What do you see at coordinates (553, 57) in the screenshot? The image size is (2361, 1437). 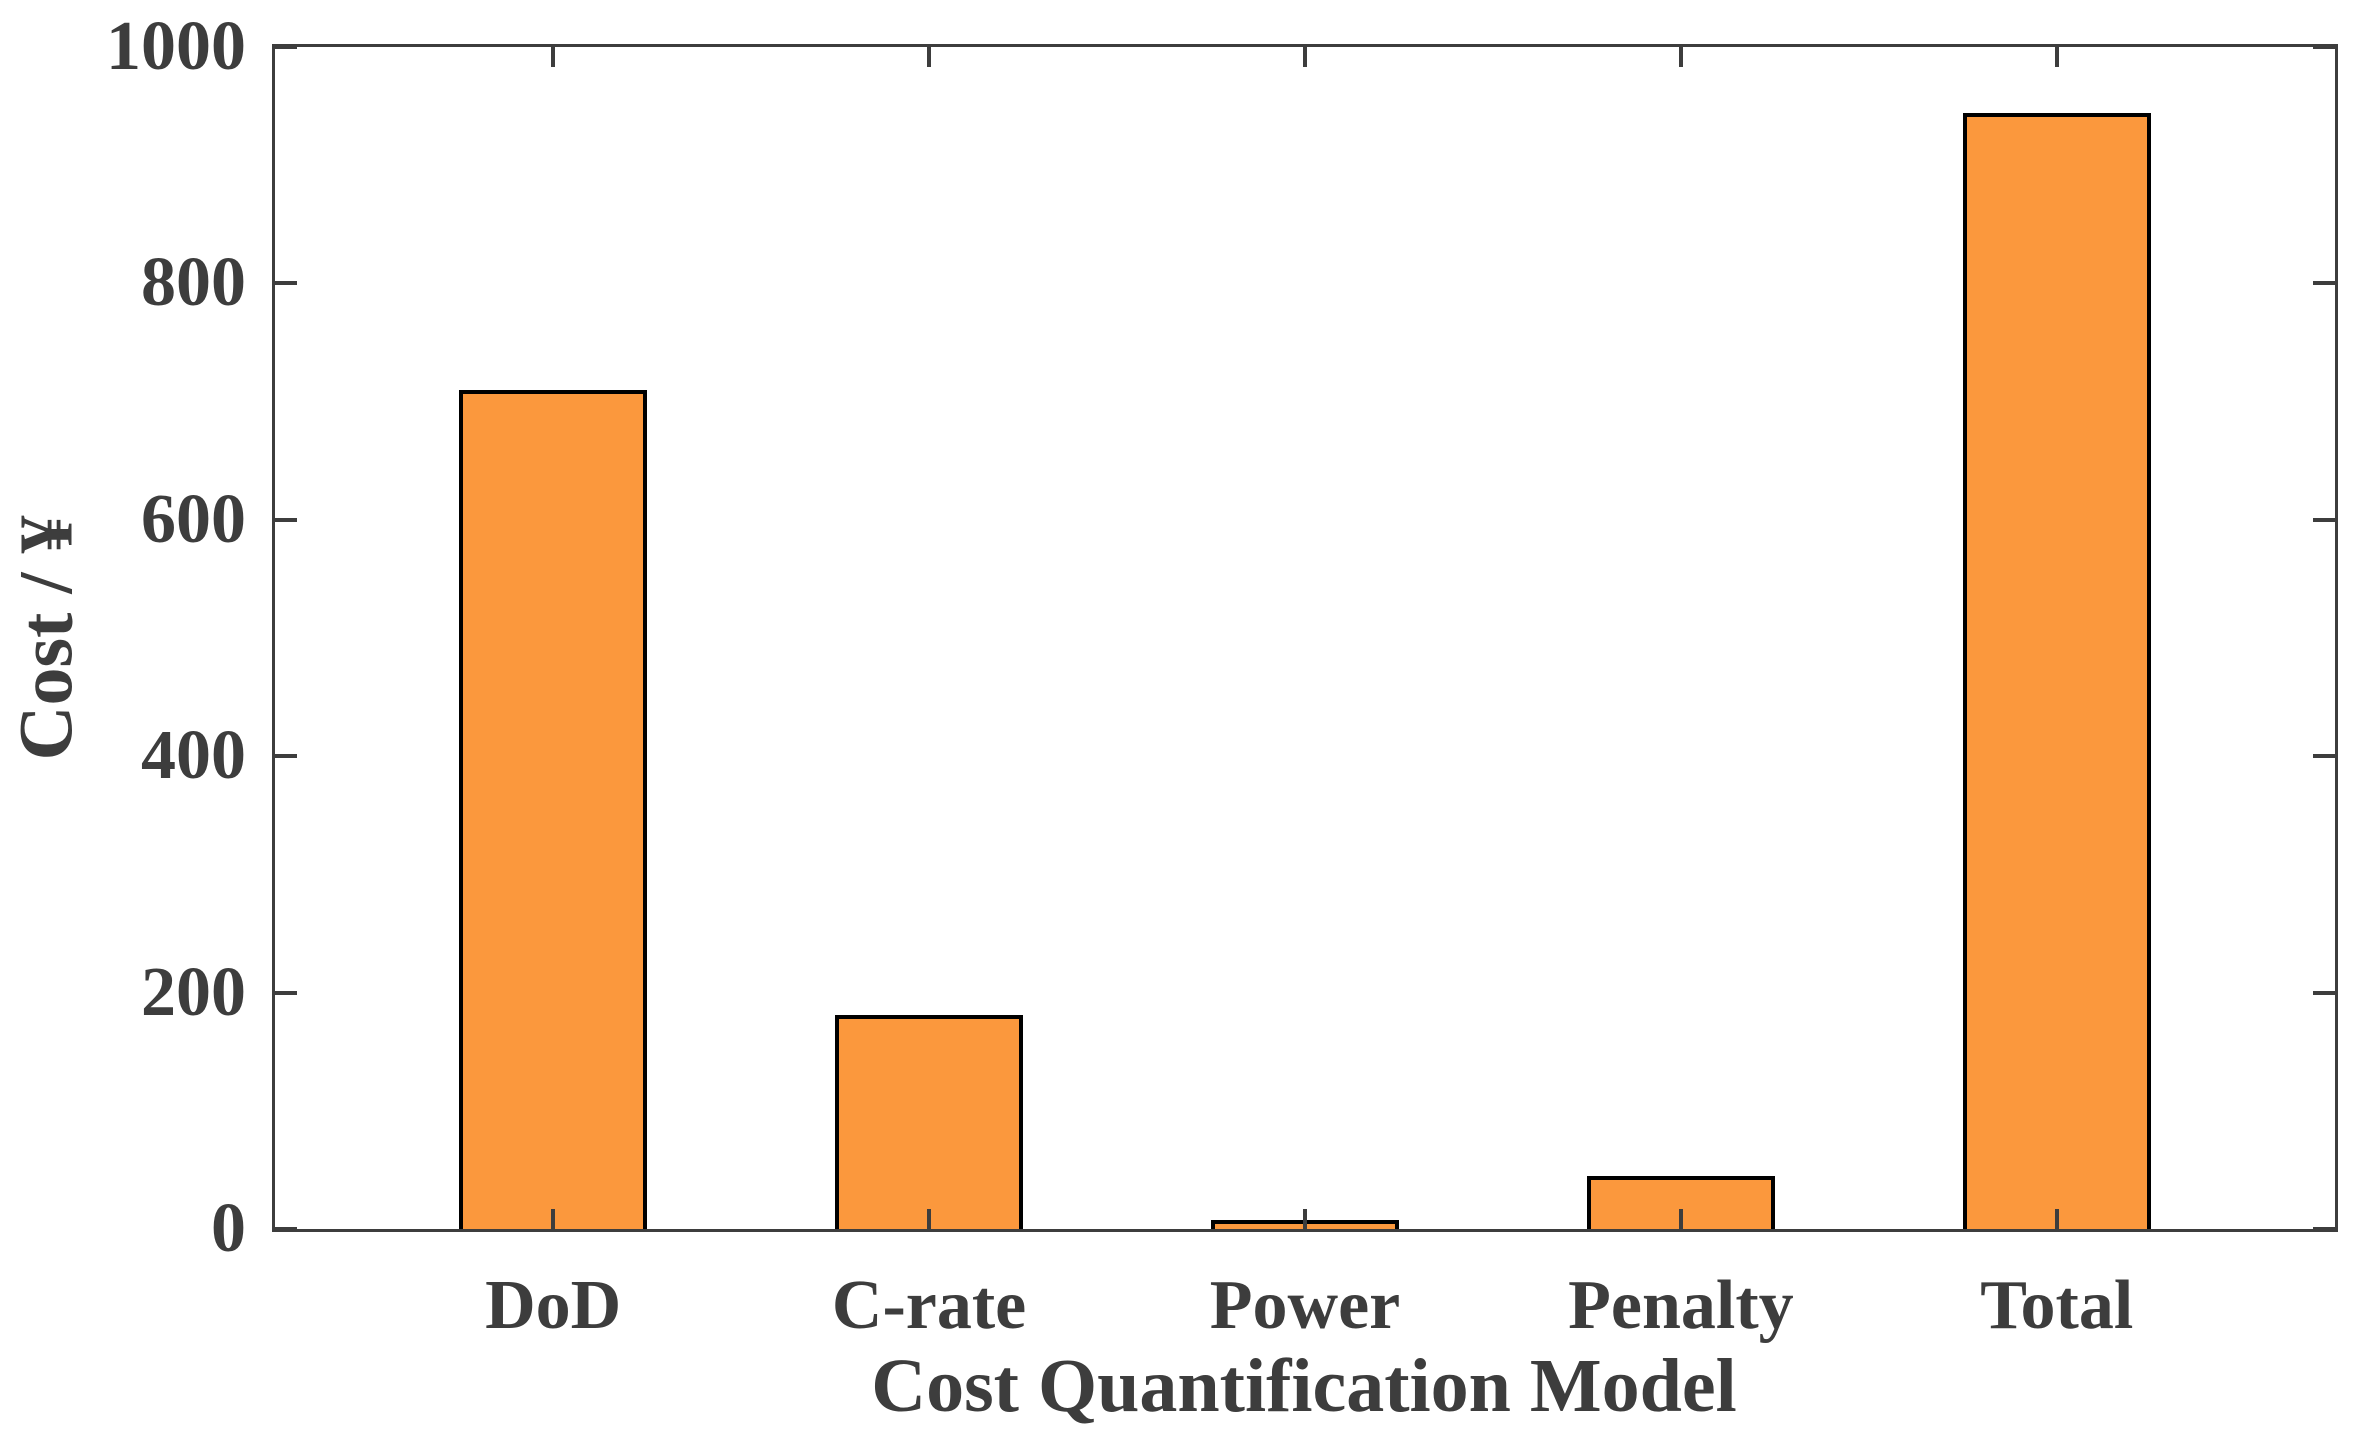 I see `x-tick-mark-top-dod` at bounding box center [553, 57].